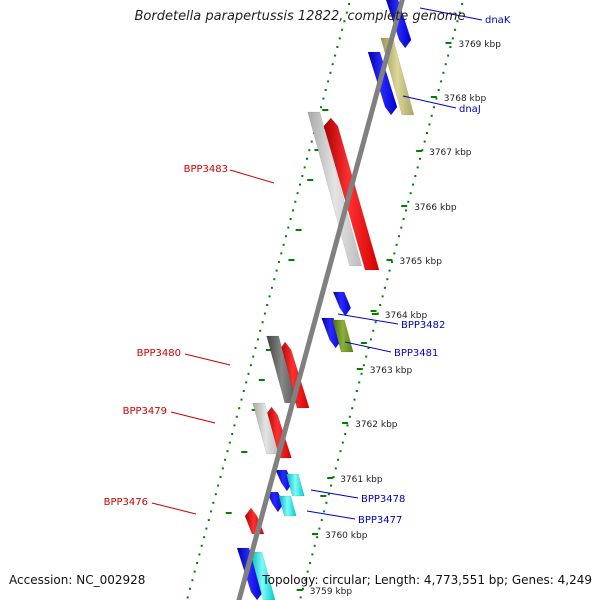 The width and height of the screenshot is (600, 600). What do you see at coordinates (465, 99) in the screenshot?
I see `ruler-tick-label: 3768 kbp` at bounding box center [465, 99].